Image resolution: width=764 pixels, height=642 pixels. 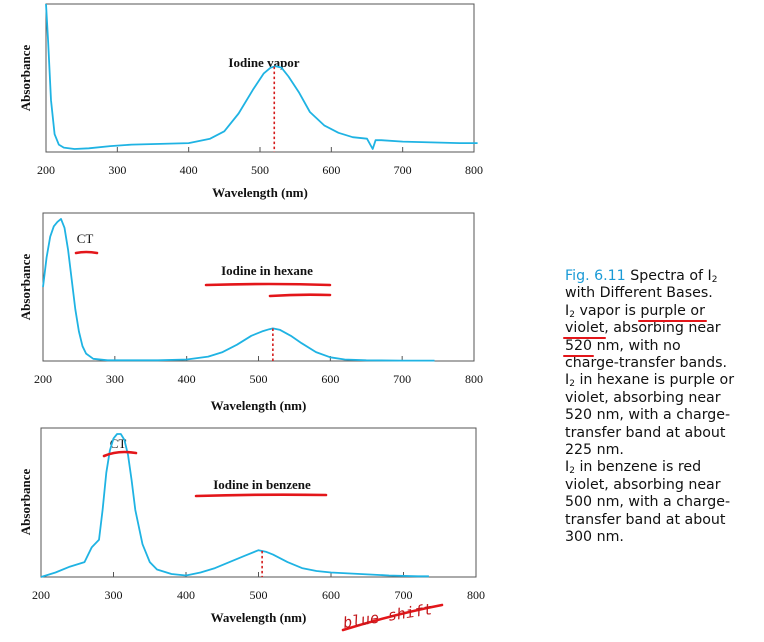 I want to click on panel-title: Iodine vapor, so click(x=263, y=62).